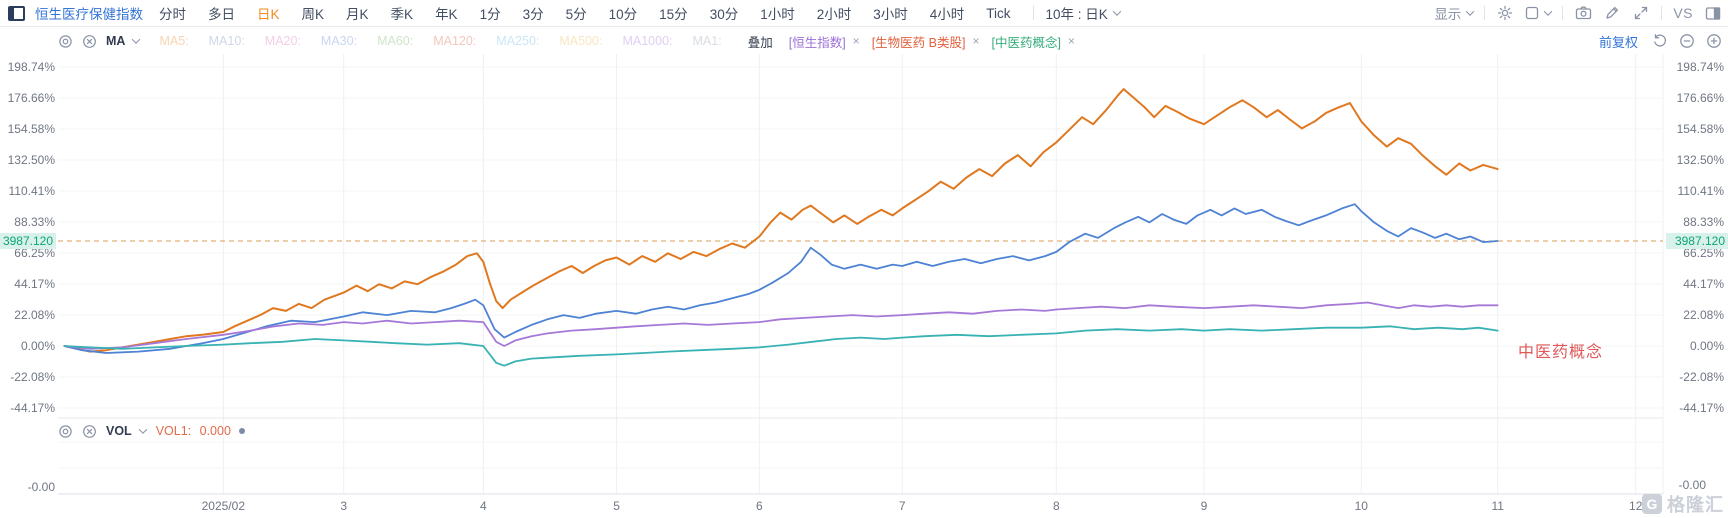  What do you see at coordinates (31, 159) in the screenshot?
I see `y-axis-label-left: 132.50%` at bounding box center [31, 159].